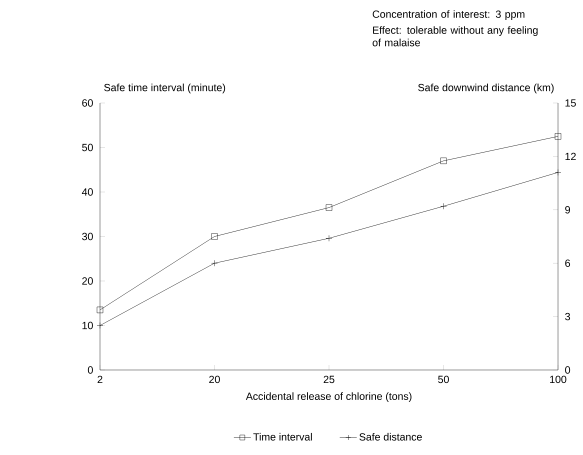 This screenshot has height=455, width=583. Describe the element at coordinates (567, 316) in the screenshot. I see `y2-tick-label: 3` at that location.